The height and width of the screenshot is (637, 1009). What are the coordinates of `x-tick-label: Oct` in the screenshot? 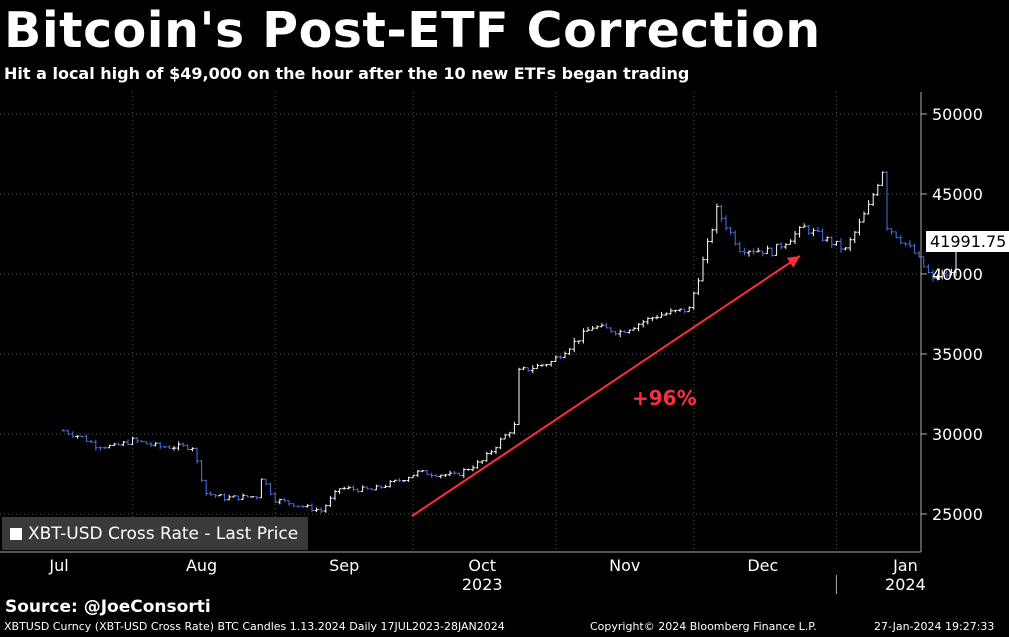 It's located at (482, 565).